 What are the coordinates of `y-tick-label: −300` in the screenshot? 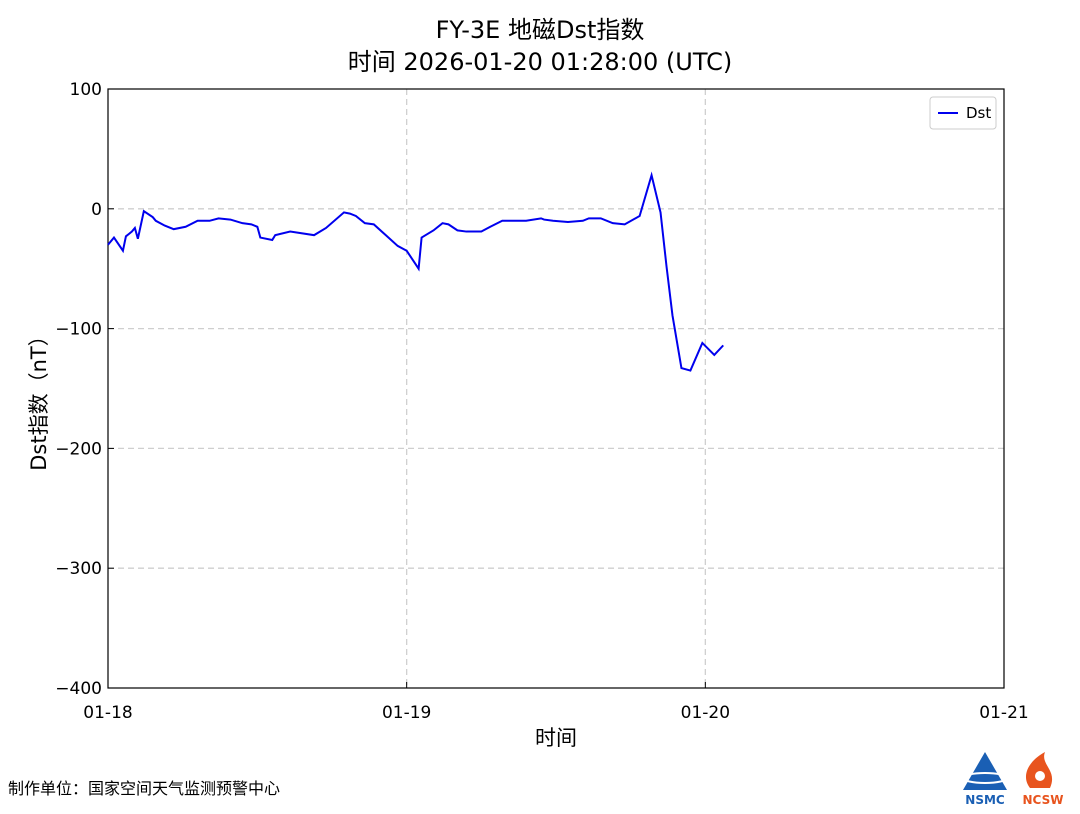 It's located at (78, 569).